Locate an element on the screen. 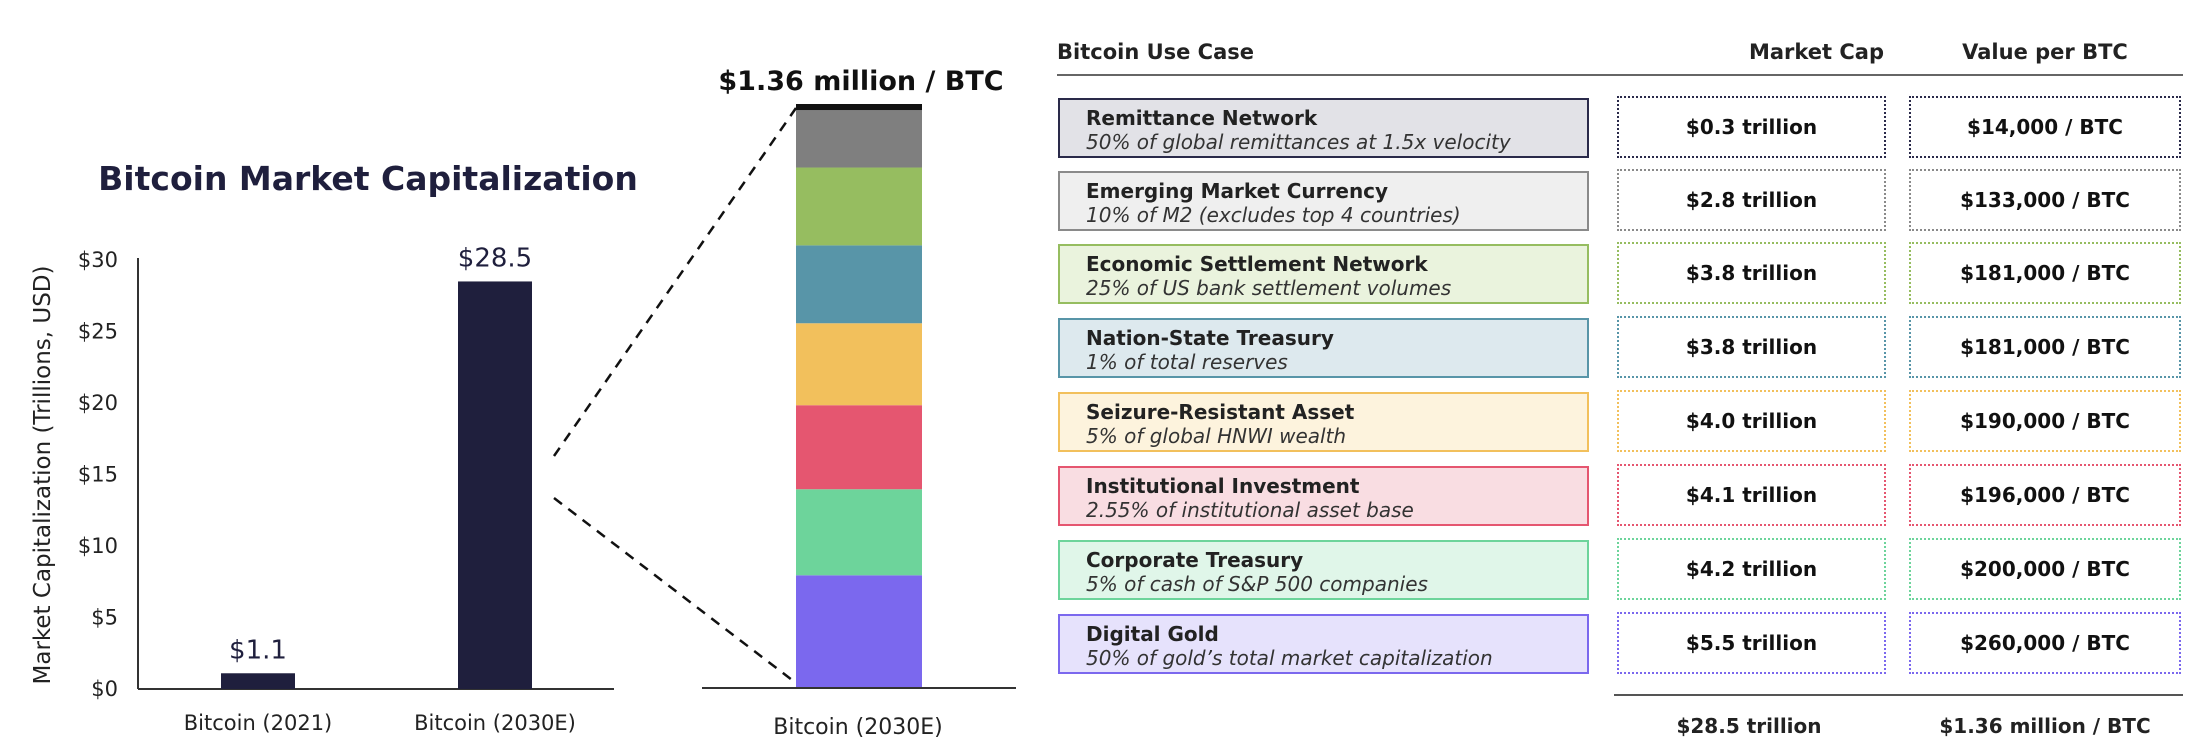 The width and height of the screenshot is (2201, 752). total-value-per-btc: $1.36 million / BTC is located at coordinates (2045, 726).